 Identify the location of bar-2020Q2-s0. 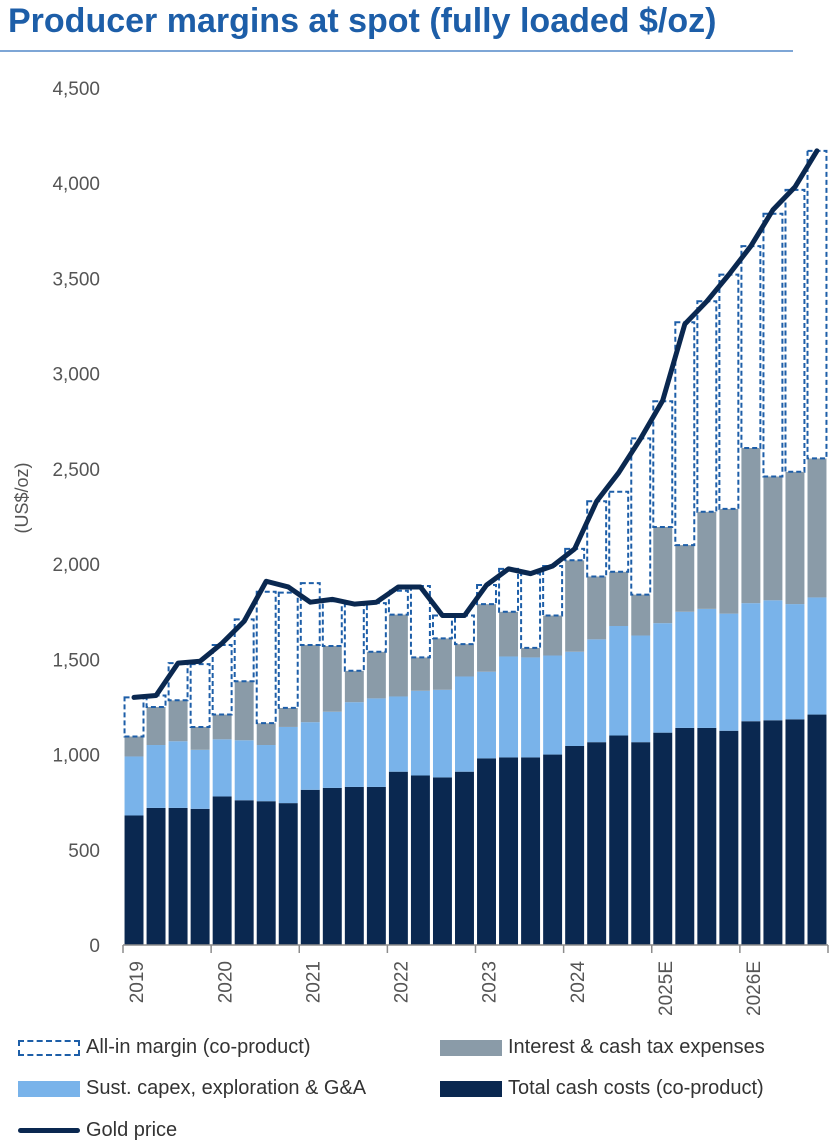
(244, 872).